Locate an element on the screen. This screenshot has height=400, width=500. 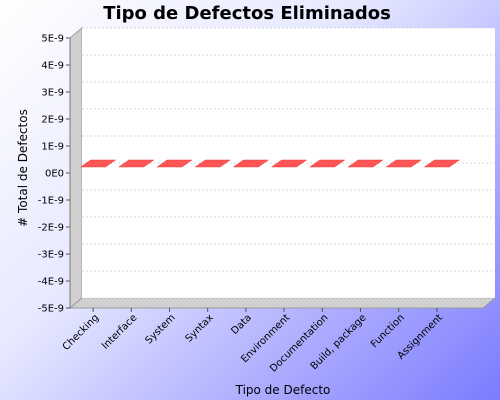
y-tick-label: 4E-9 is located at coordinates (52, 66).